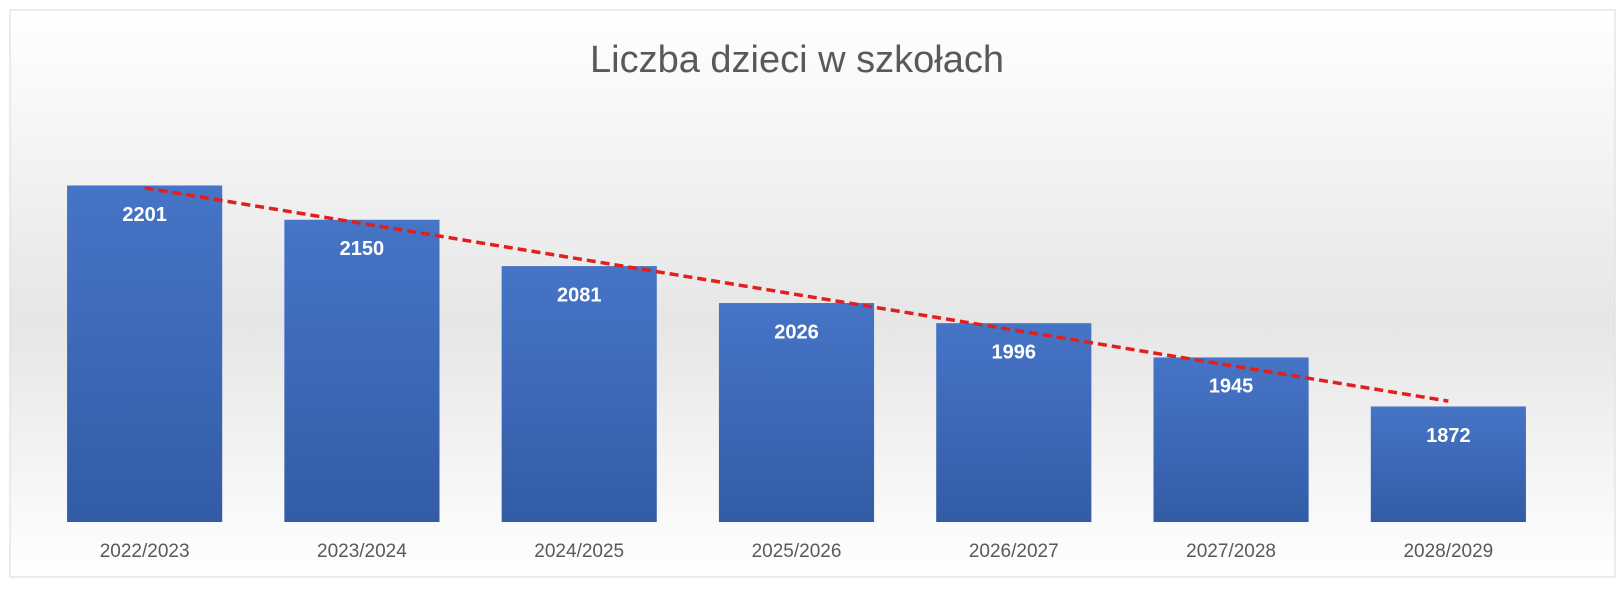  Describe the element at coordinates (797, 60) in the screenshot. I see `chart-title: Liczba dzieci w szkołach` at that location.